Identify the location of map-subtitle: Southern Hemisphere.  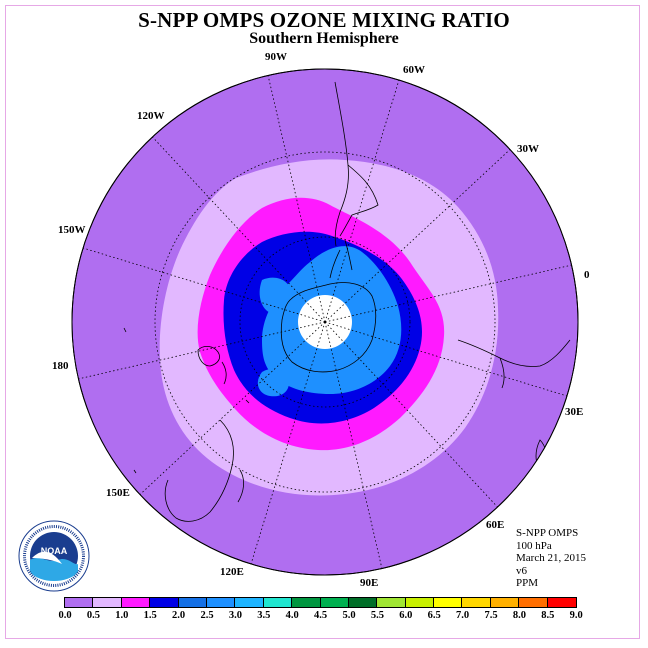
(324, 38).